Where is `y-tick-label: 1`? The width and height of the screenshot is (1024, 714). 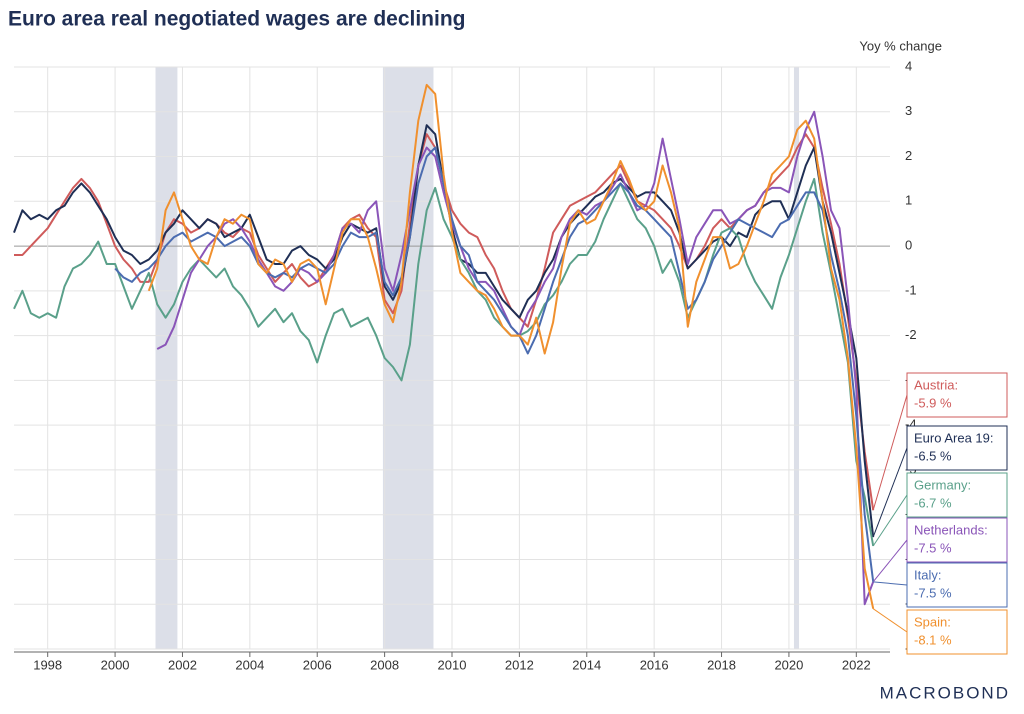 y-tick-label: 1 is located at coordinates (908, 200).